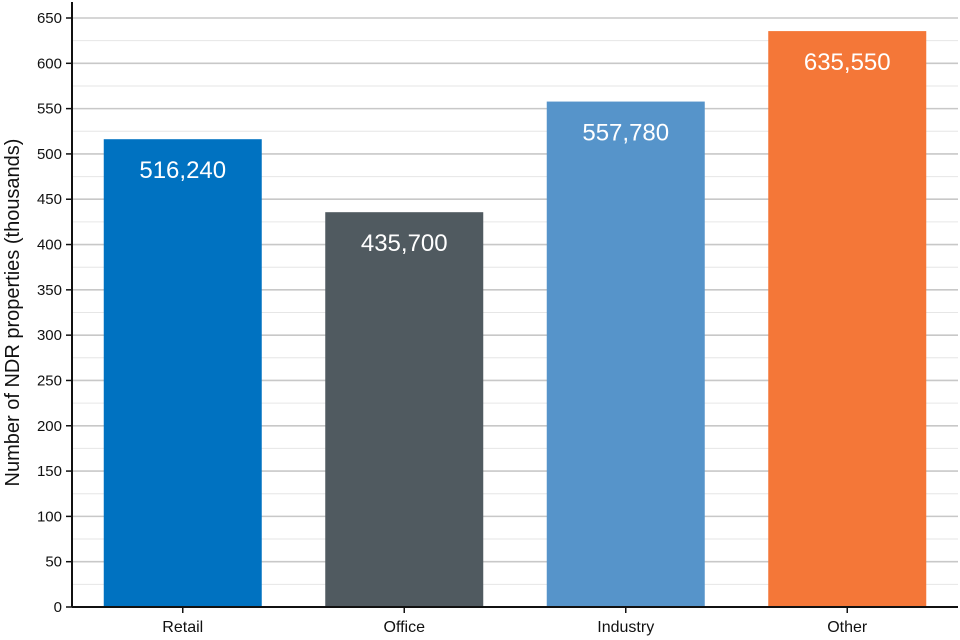 This screenshot has height=640, width=960. I want to click on bar-retail, so click(182, 373).